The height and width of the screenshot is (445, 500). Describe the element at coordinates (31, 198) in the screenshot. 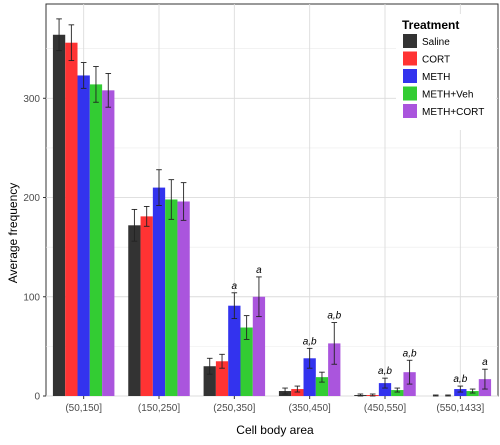

I see `y-tick-label: 200` at that location.